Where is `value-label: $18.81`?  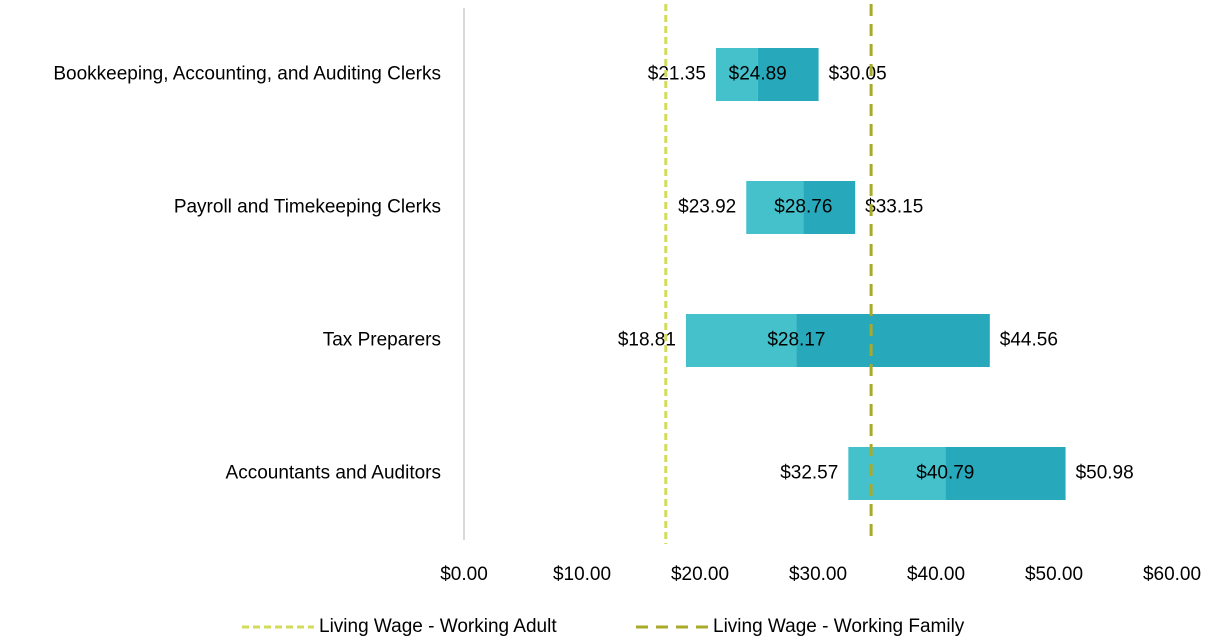 value-label: $18.81 is located at coordinates (647, 340).